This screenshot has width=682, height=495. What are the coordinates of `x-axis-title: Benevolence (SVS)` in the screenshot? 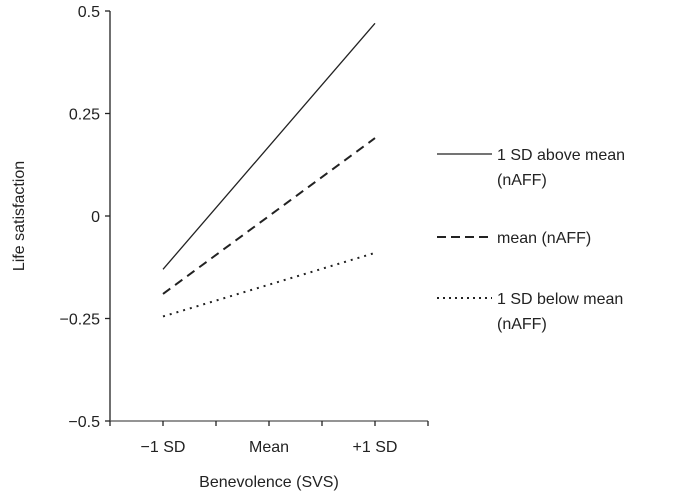 It's located at (269, 482).